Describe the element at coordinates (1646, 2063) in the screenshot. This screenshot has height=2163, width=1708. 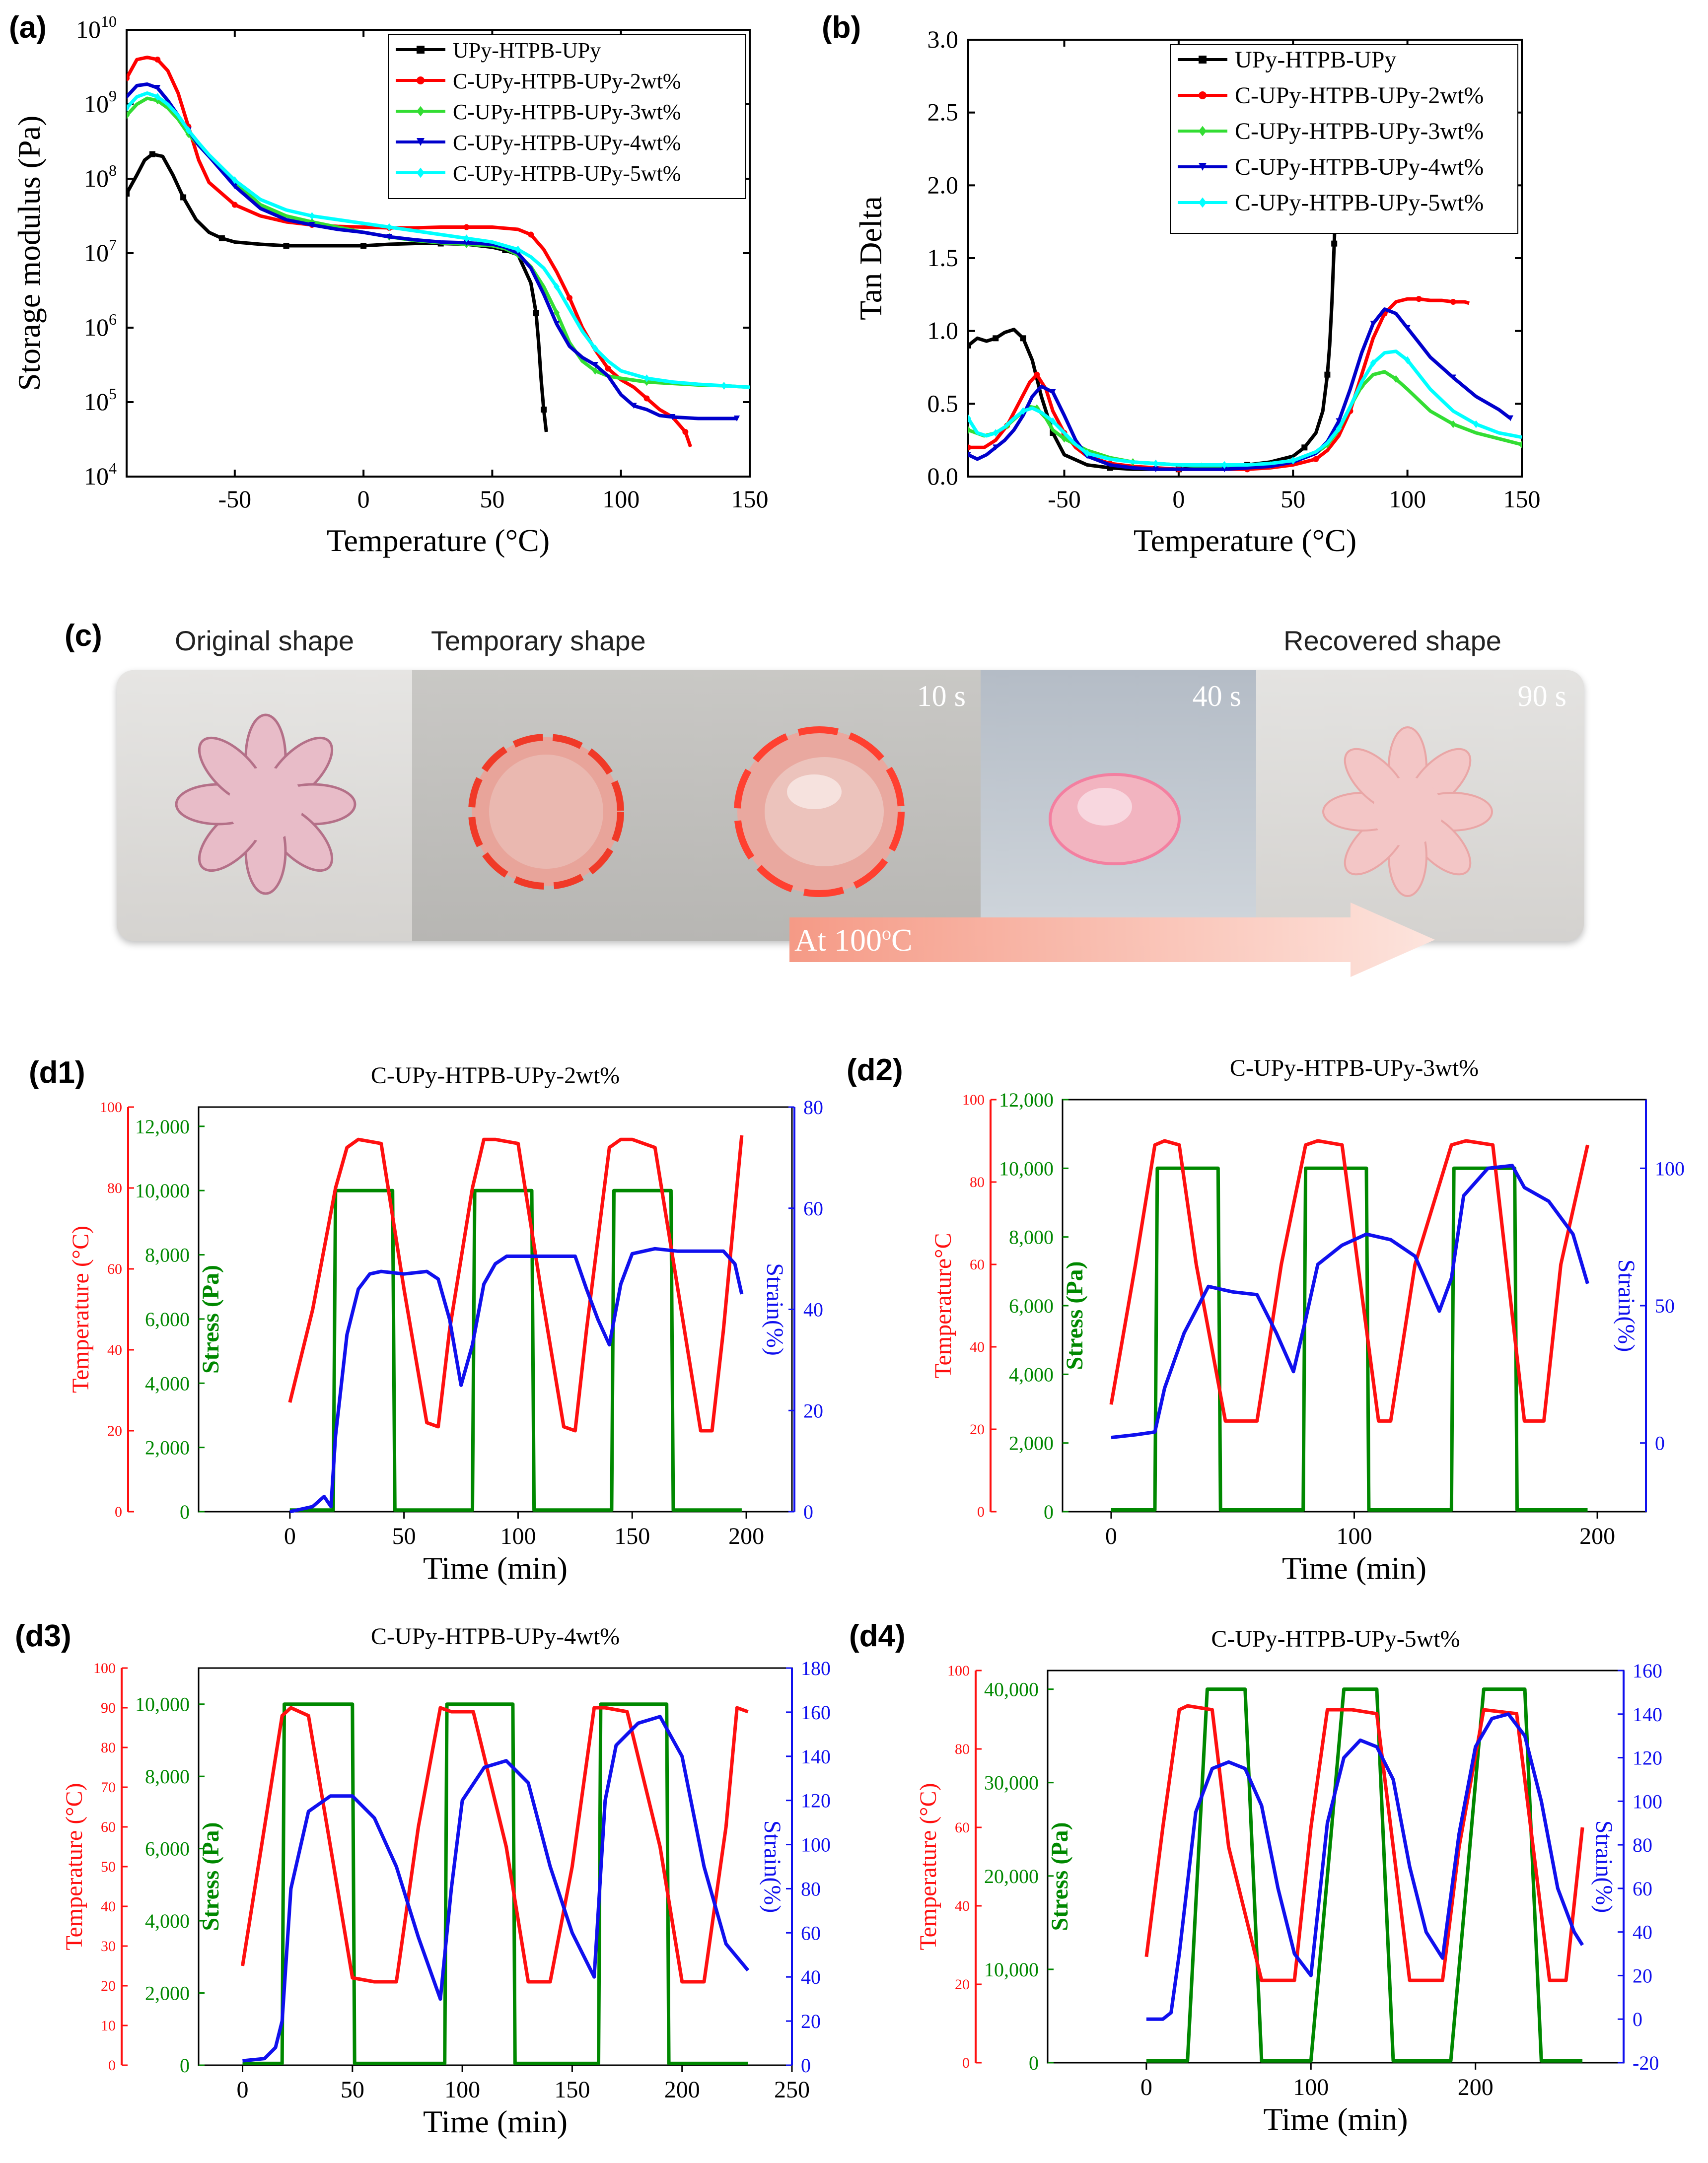
I see `strain-tick-label: -20` at that location.